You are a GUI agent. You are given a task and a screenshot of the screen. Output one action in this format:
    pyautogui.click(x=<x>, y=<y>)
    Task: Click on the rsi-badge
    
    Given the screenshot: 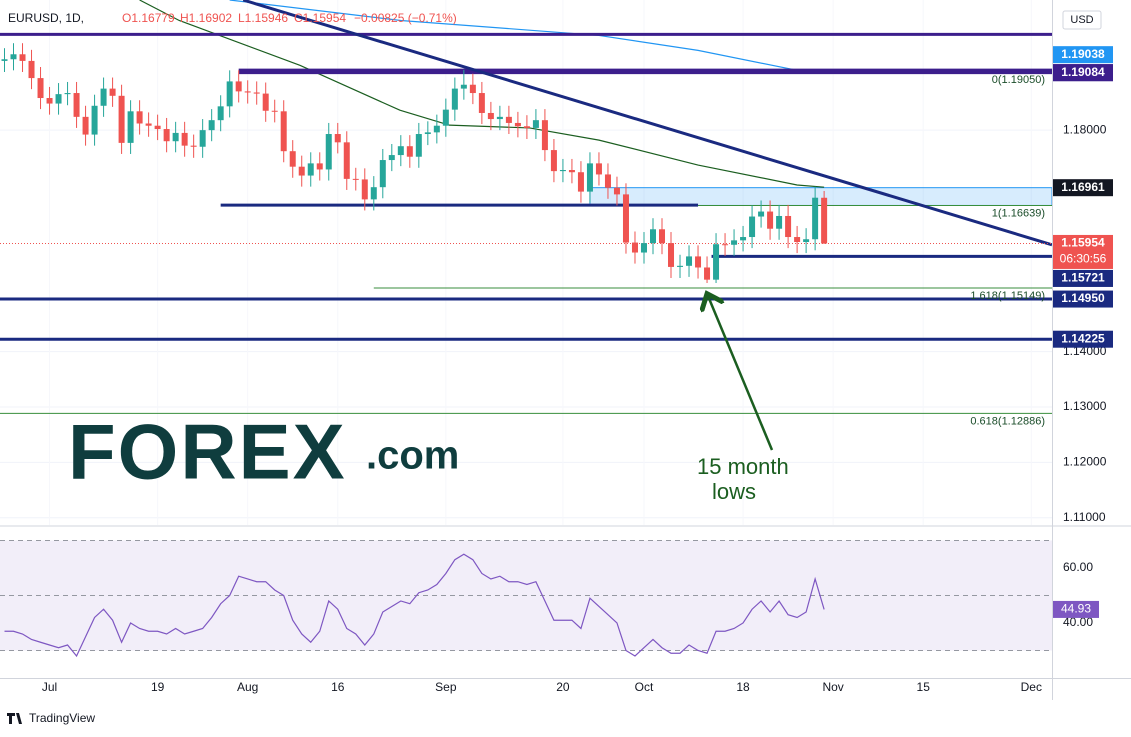 What is the action you would take?
    pyautogui.click(x=1076, y=609)
    